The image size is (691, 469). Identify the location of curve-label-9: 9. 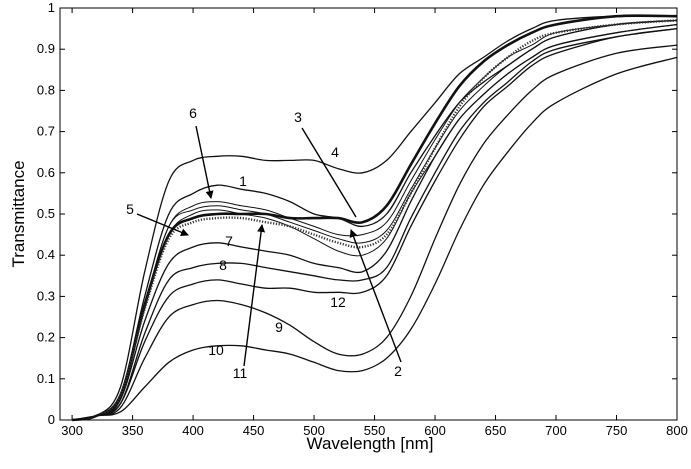
(279, 327).